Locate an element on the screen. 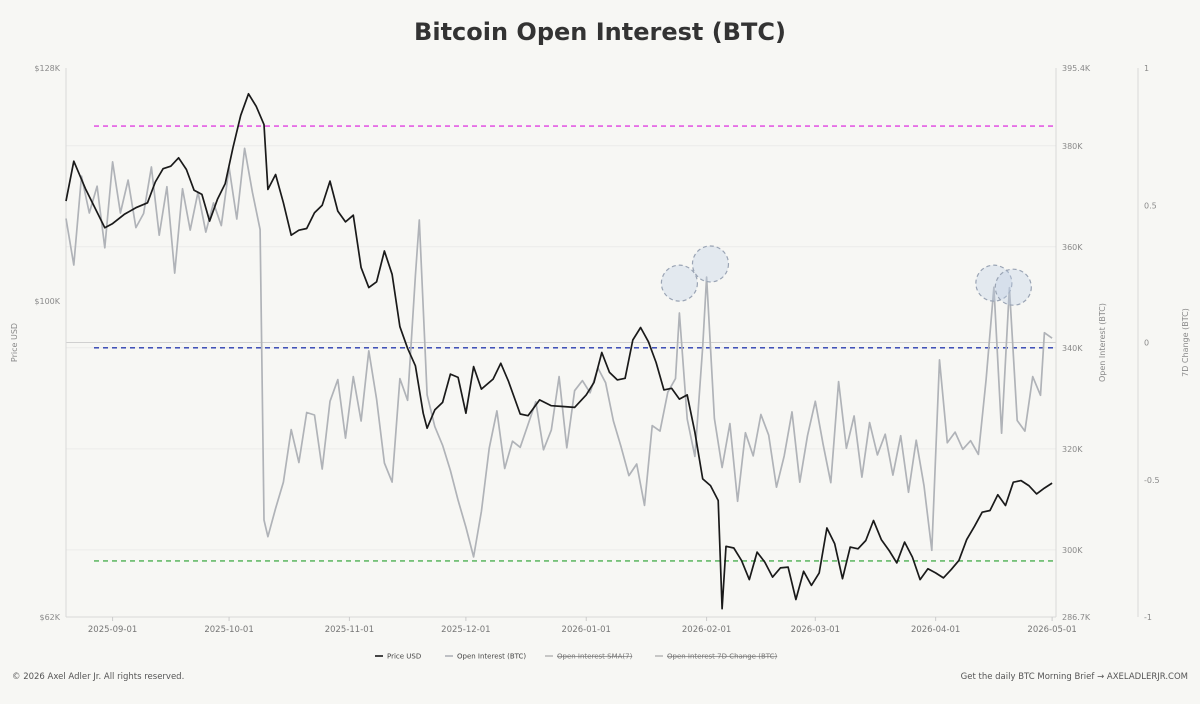 The width and height of the screenshot is (1200, 704). legend-item-label: Open Interest SMA(7) is located at coordinates (595, 657).